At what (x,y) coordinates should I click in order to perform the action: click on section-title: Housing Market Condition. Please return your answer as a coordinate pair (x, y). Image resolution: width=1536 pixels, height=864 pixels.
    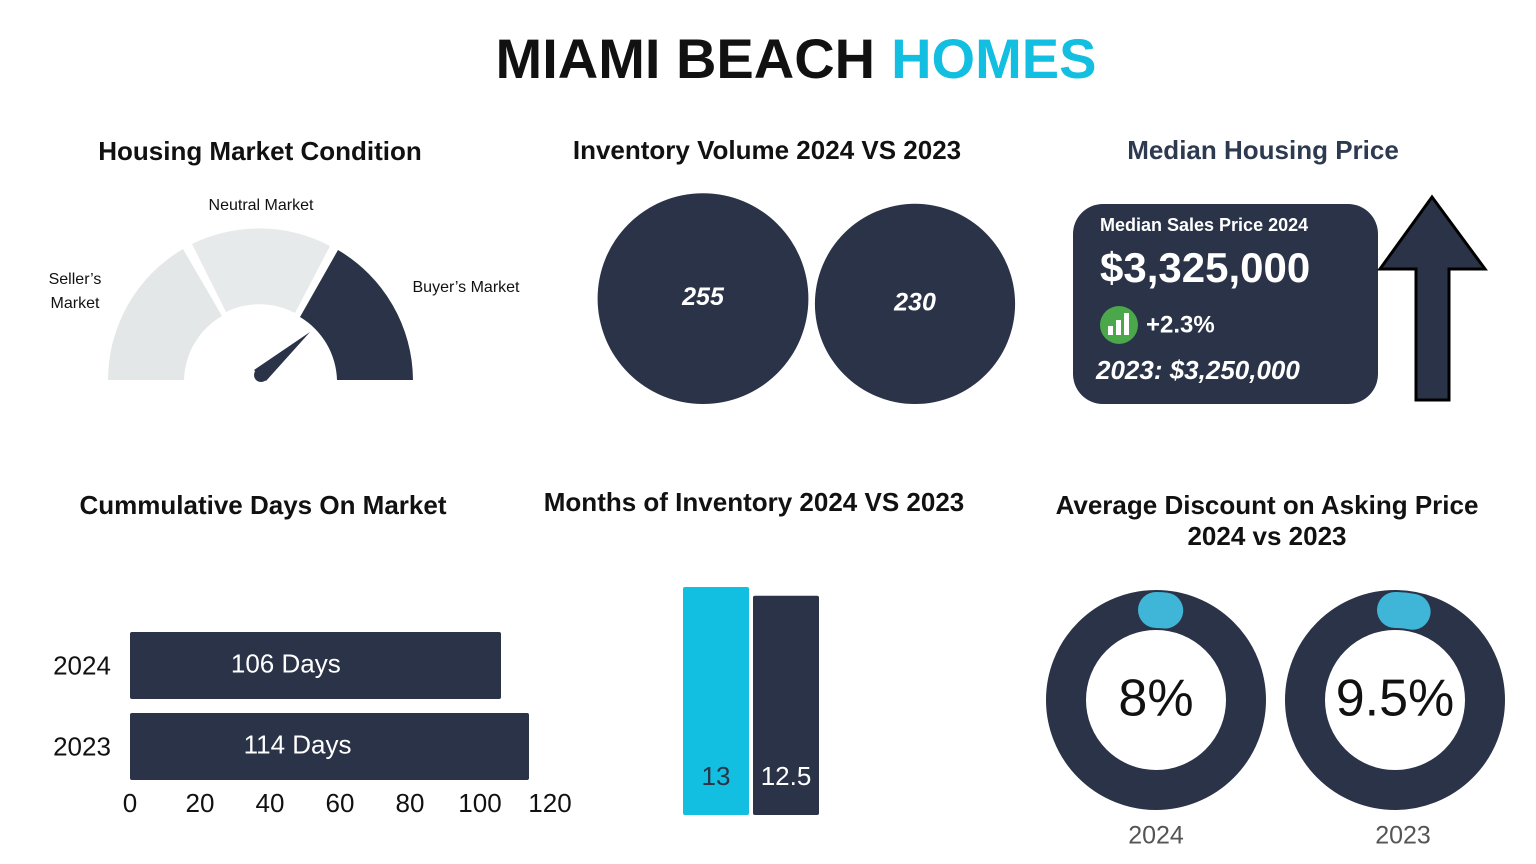
    Looking at the image, I should click on (260, 151).